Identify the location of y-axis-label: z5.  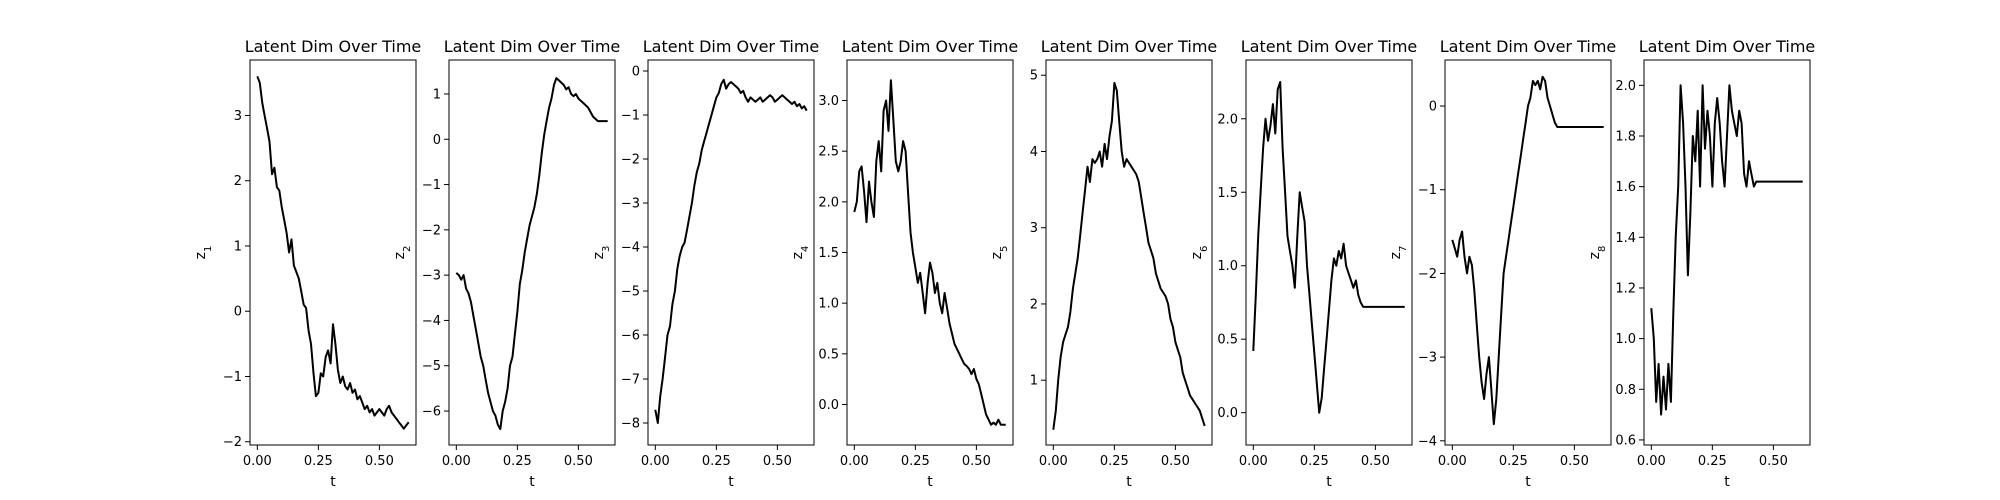
(999, 253).